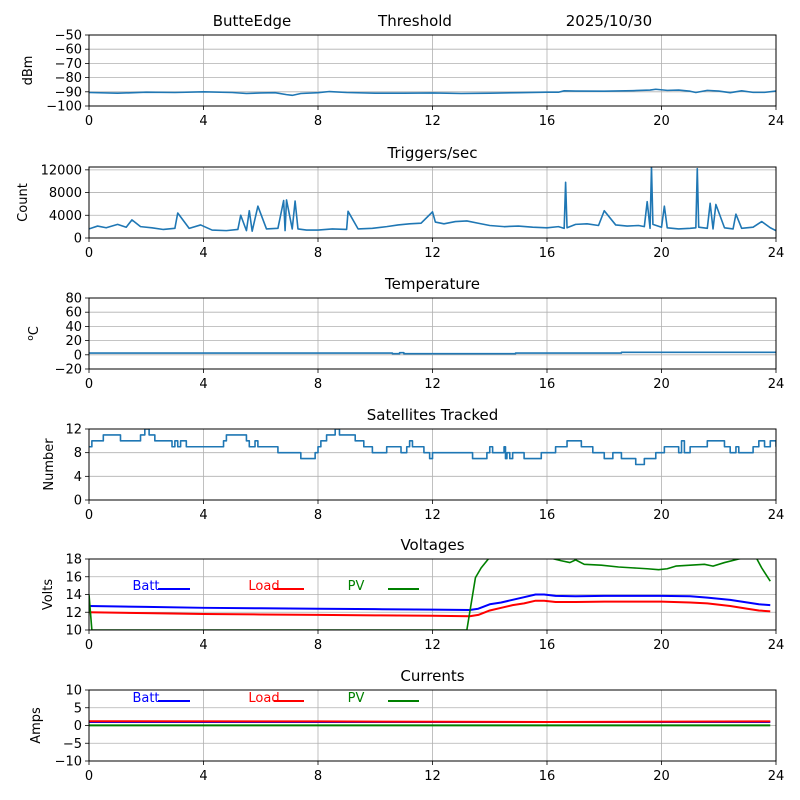  I want to click on series-line-pv, so click(430, 594).